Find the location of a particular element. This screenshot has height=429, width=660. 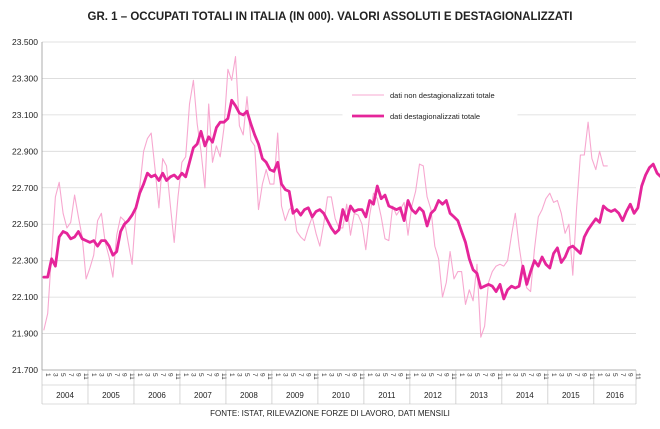

year-label: 2016 is located at coordinates (615, 395).